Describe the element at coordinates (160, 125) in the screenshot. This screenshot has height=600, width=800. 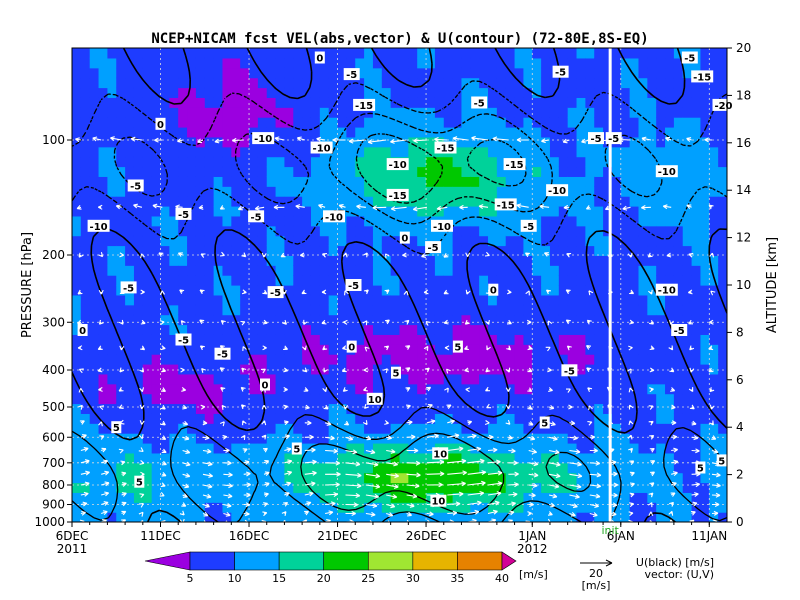
I see `contour-label: 0` at that location.